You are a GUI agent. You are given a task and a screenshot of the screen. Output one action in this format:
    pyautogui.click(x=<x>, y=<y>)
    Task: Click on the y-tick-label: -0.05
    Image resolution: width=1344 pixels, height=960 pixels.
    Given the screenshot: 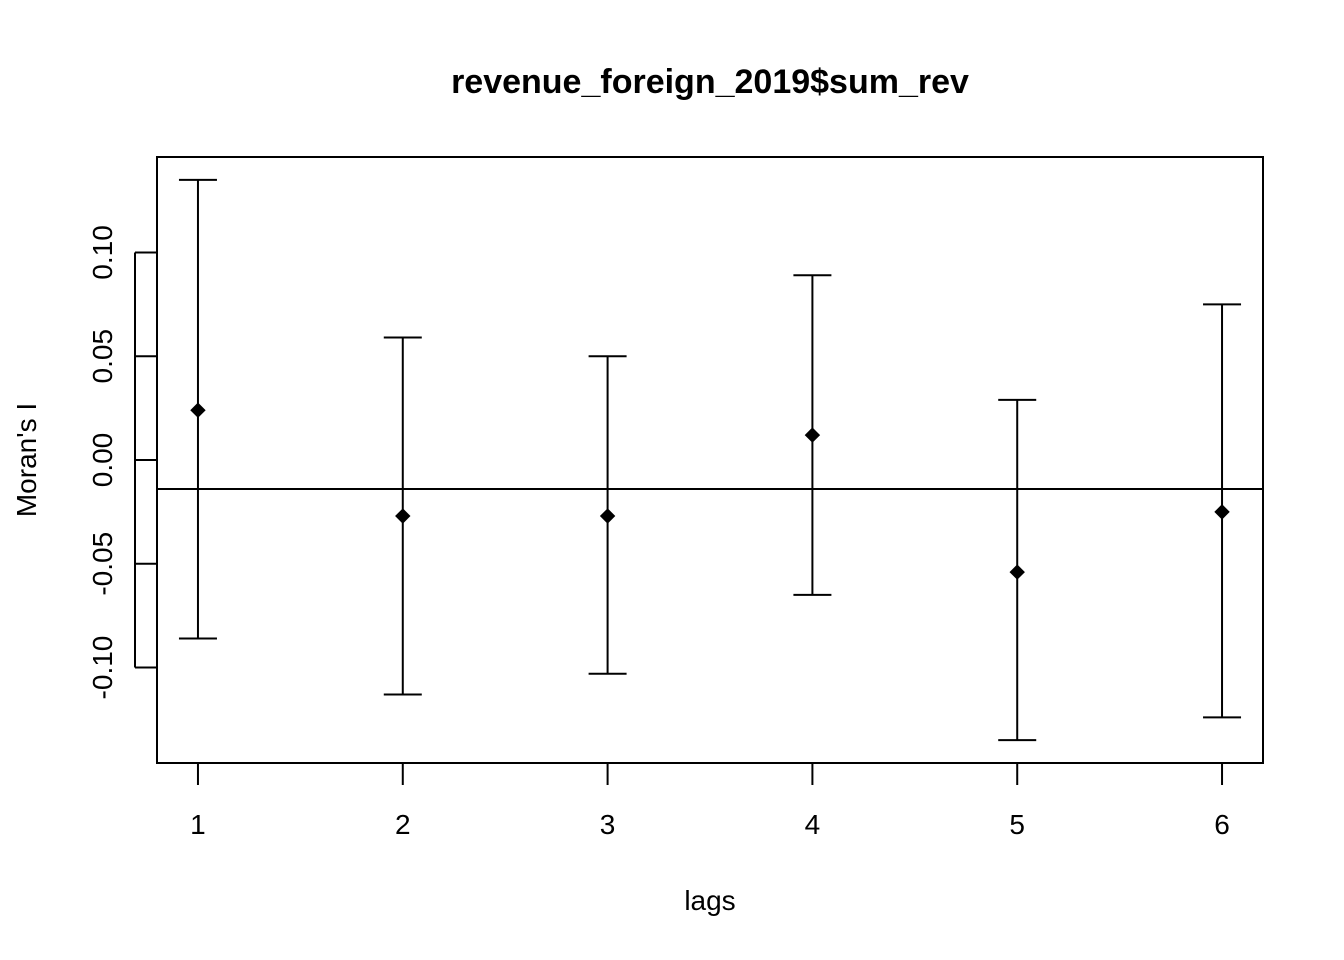 What is the action you would take?
    pyautogui.click(x=102, y=564)
    